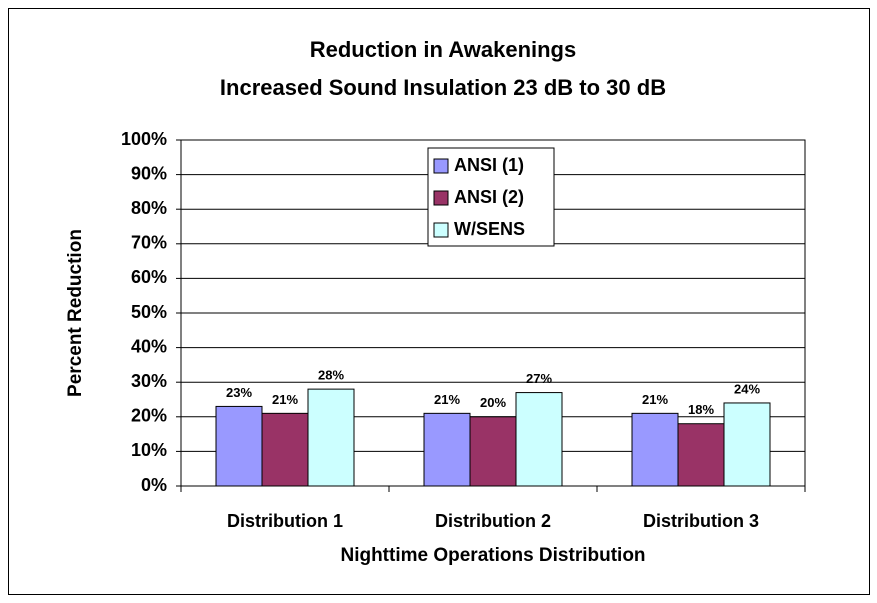 The height and width of the screenshot is (603, 877). Describe the element at coordinates (149, 450) in the screenshot. I see `y-tick-label: 10%` at that location.